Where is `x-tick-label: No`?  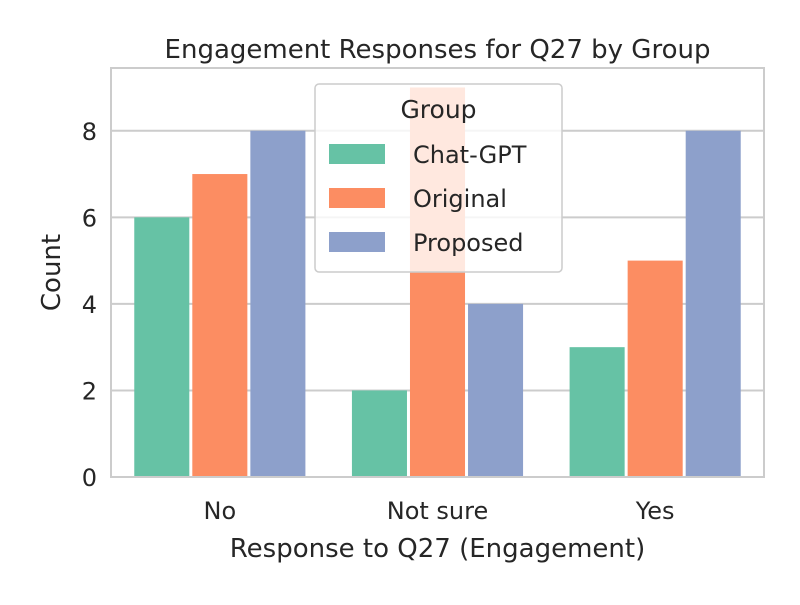
x-tick-label: No is located at coordinates (220, 511).